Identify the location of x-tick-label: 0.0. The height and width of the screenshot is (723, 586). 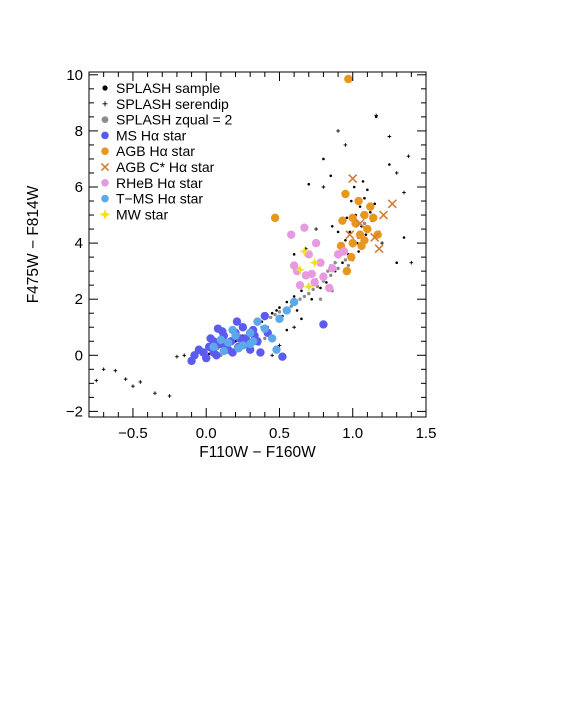
(206, 433).